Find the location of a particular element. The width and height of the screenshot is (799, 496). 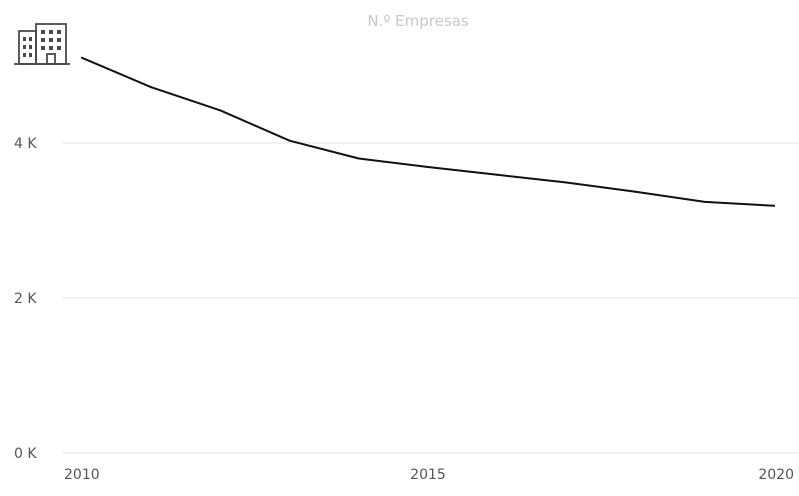

x-axis: 2010 2015 2020 is located at coordinates (429, 475).